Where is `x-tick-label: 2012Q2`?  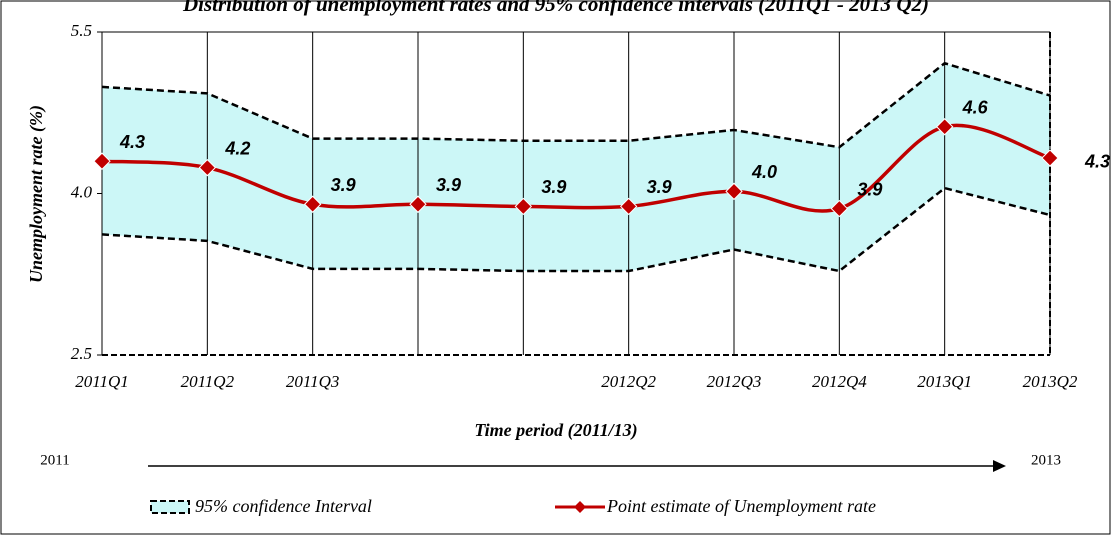
x-tick-label: 2012Q2 is located at coordinates (628, 381).